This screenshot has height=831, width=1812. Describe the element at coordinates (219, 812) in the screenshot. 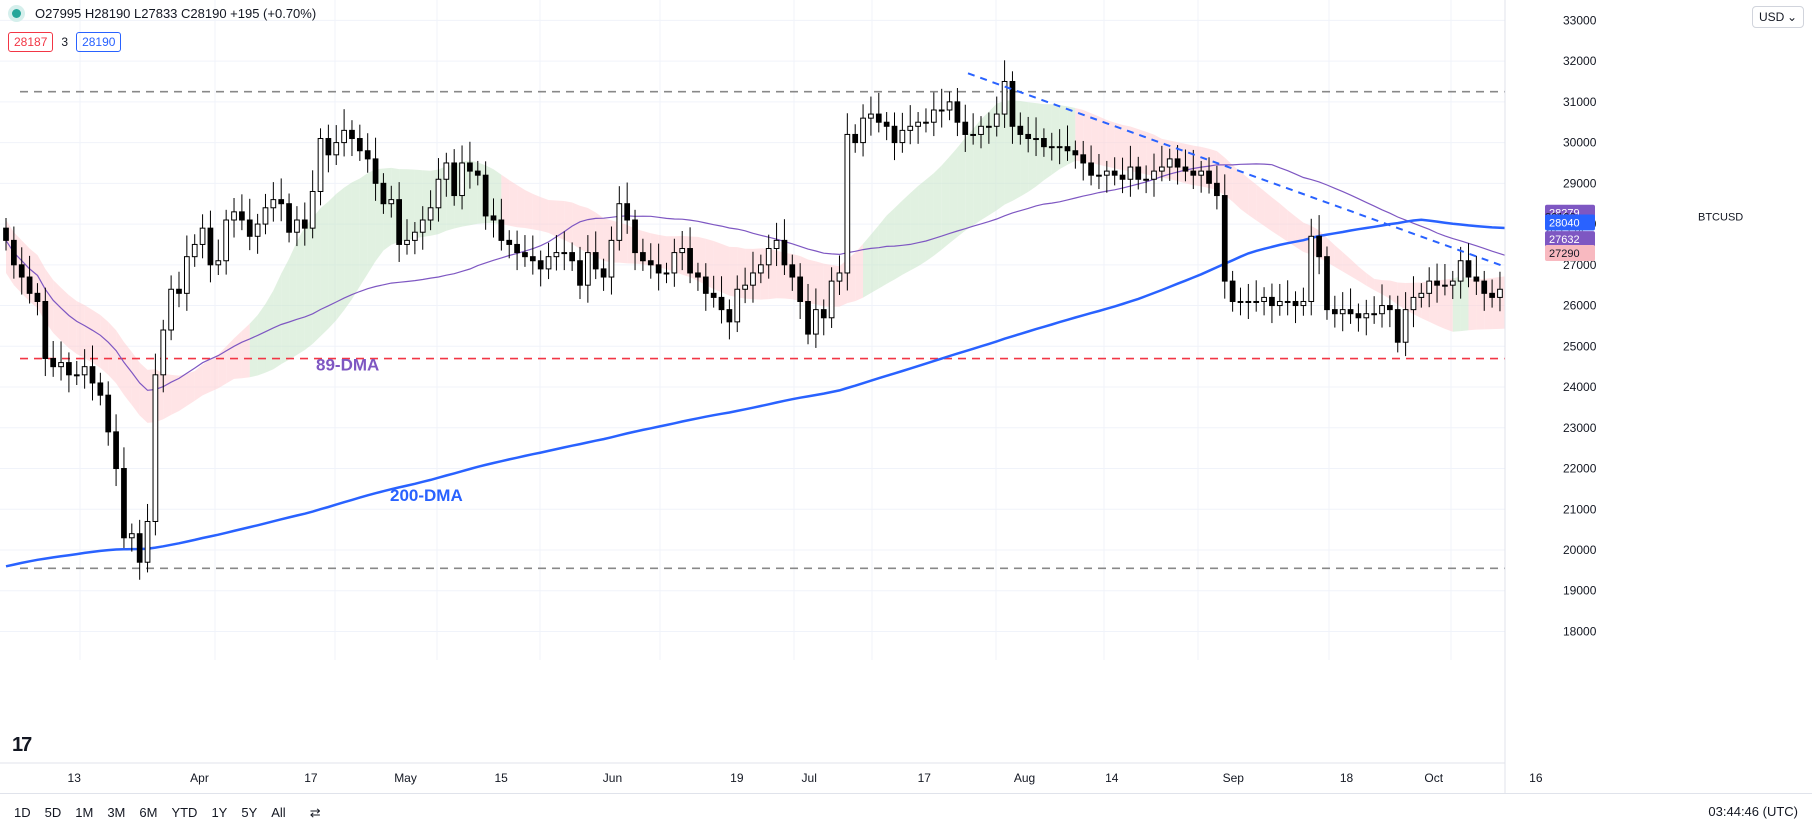

I see `timeframe-1y: 1Y` at that location.